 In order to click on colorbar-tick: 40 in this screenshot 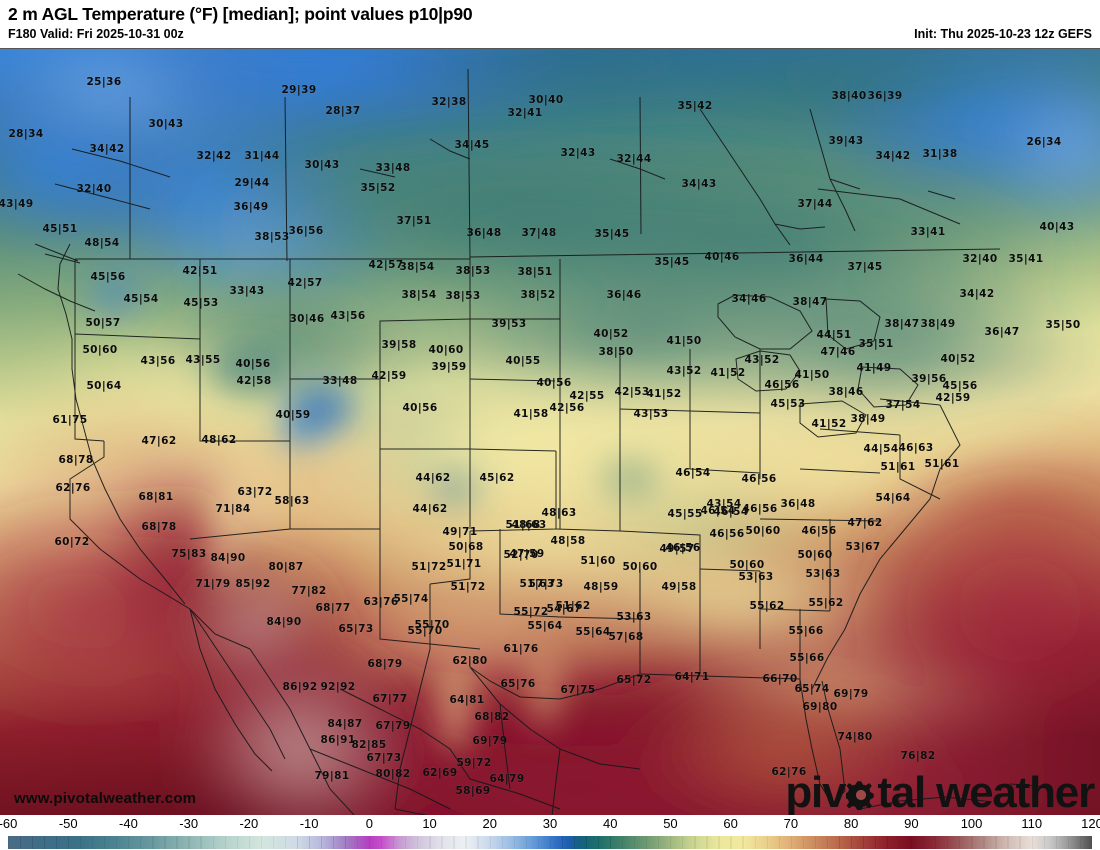, I will do `click(610, 823)`.